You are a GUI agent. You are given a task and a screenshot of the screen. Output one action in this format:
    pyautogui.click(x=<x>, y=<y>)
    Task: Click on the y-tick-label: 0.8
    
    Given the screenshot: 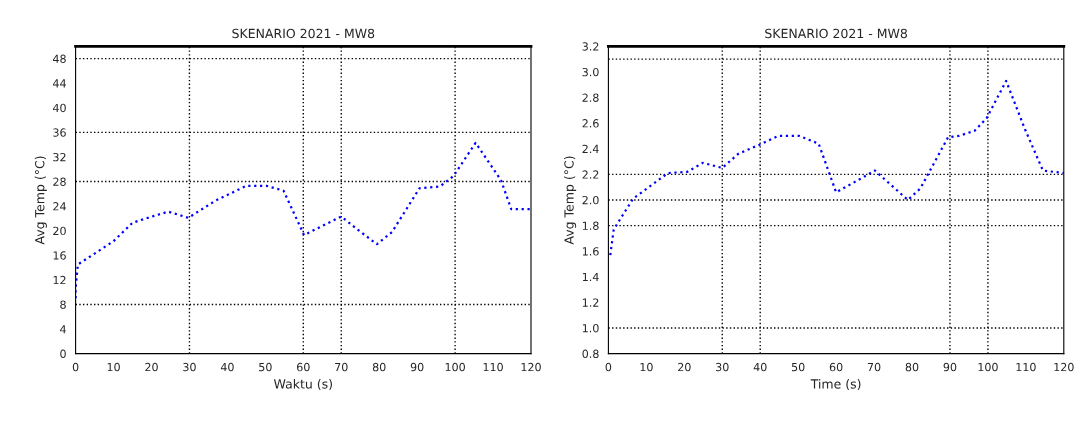 What is the action you would take?
    pyautogui.click(x=590, y=354)
    